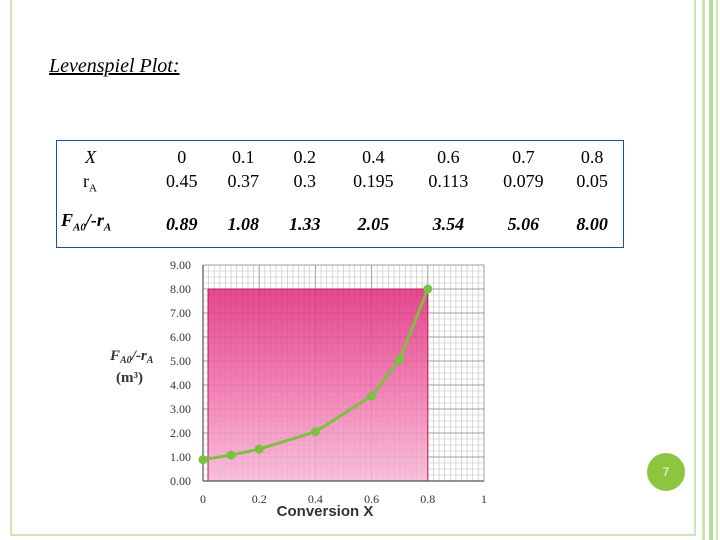  I want to click on x-axis-label: Conversion X, so click(325, 511).